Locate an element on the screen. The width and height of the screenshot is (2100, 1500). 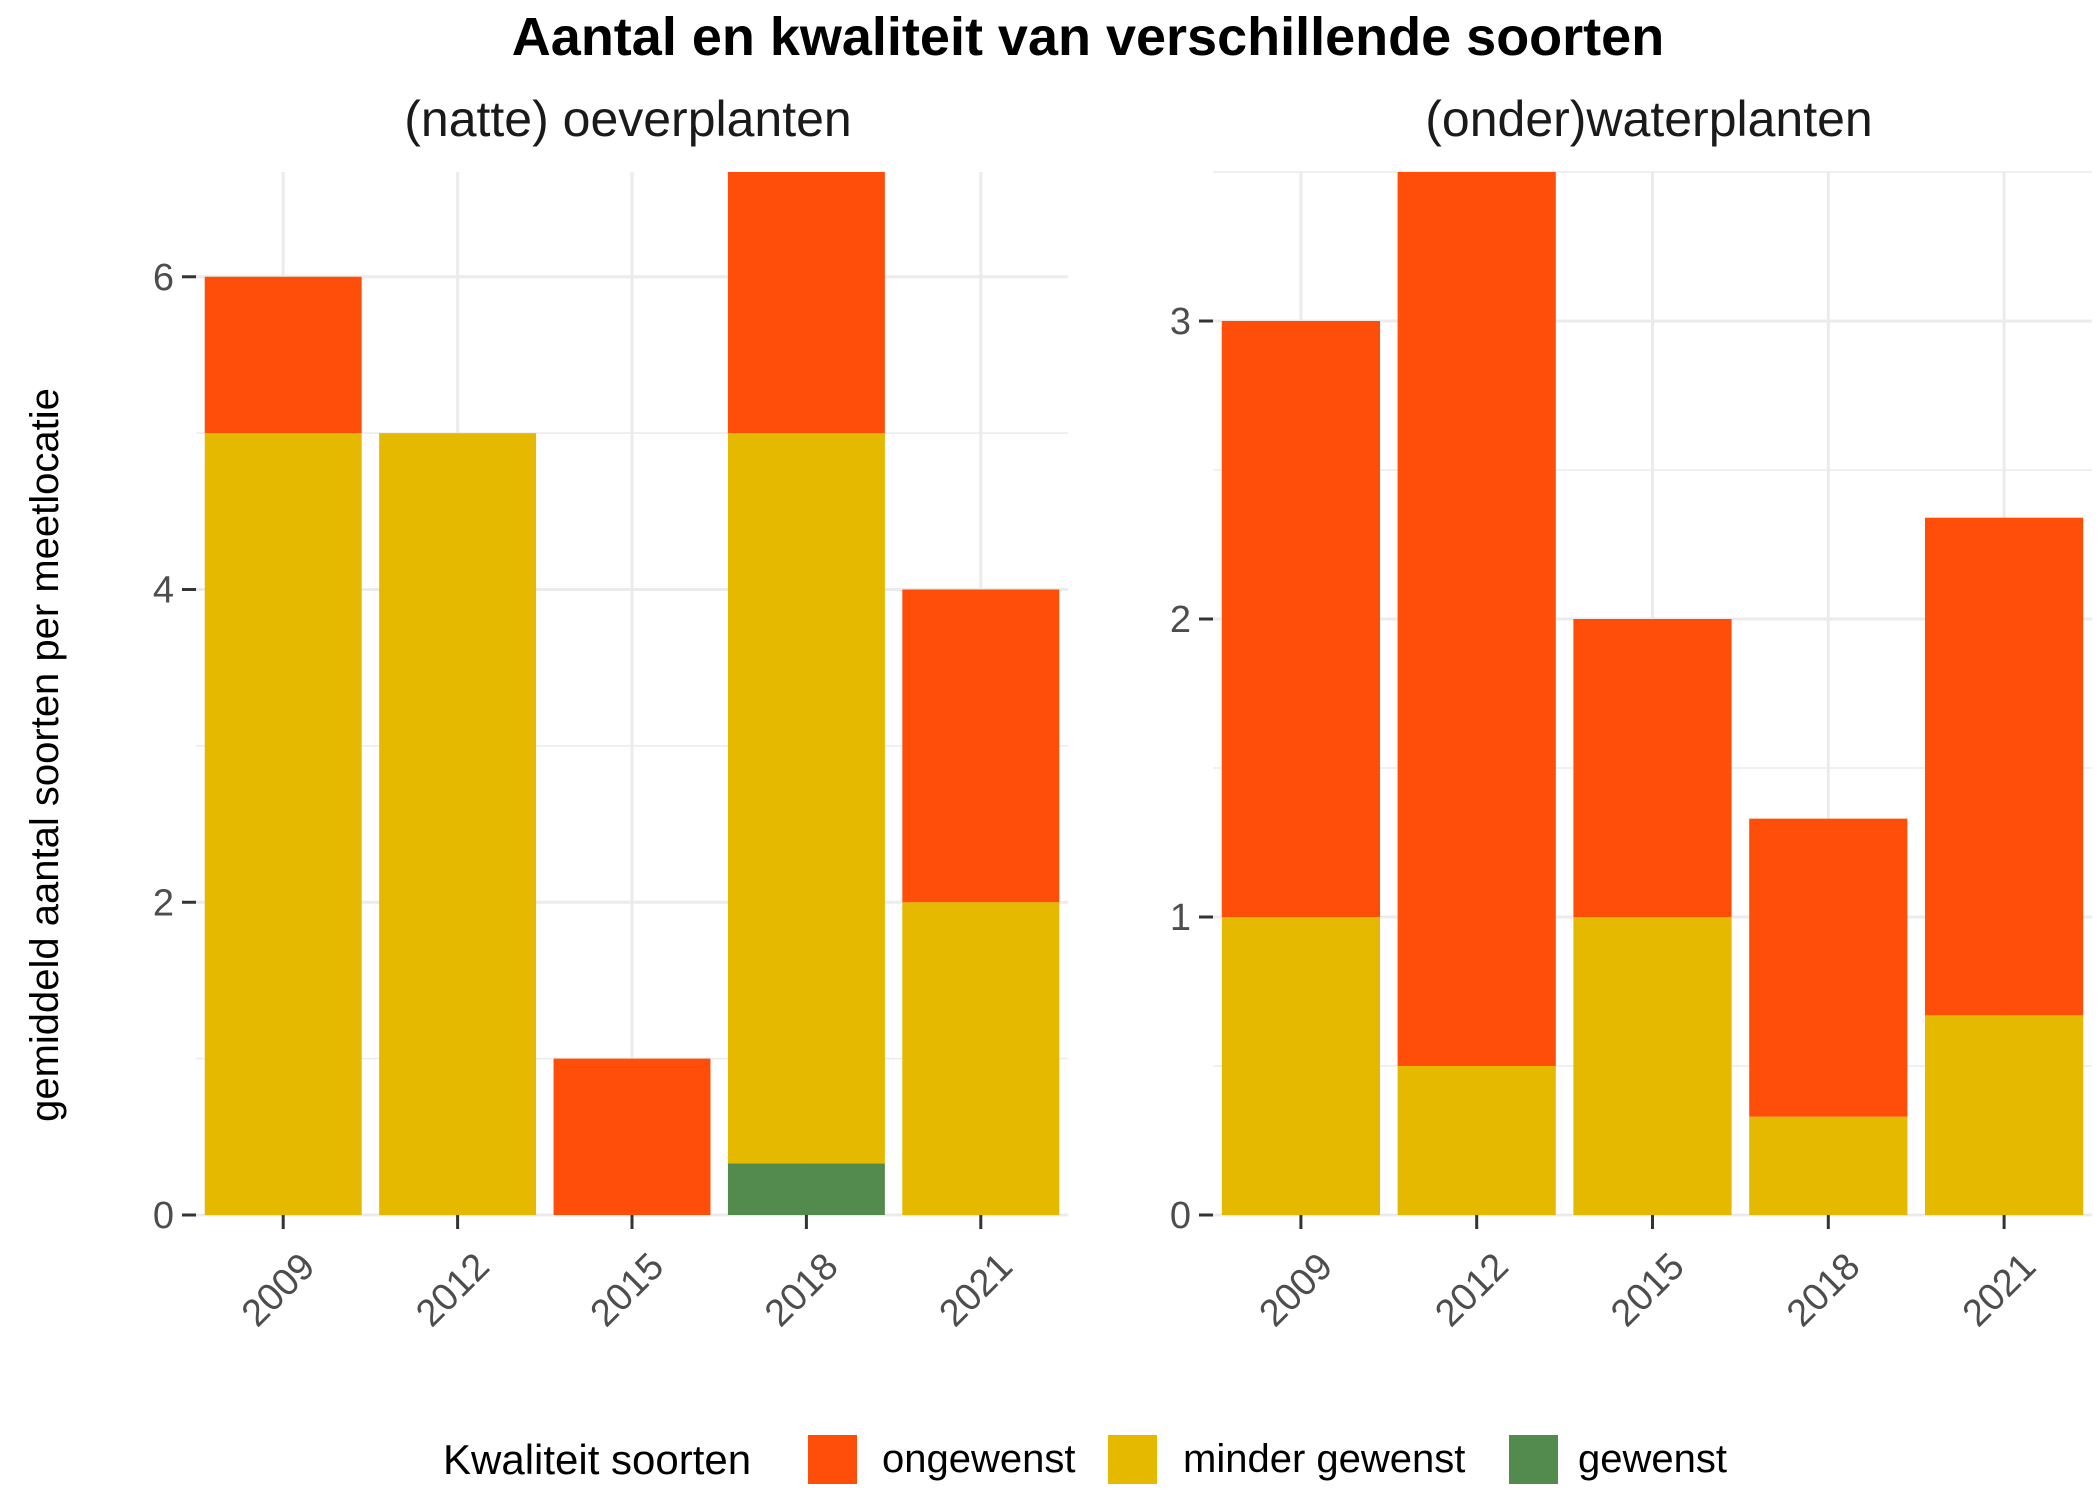
y-tick-label: 1 is located at coordinates (1180, 918).